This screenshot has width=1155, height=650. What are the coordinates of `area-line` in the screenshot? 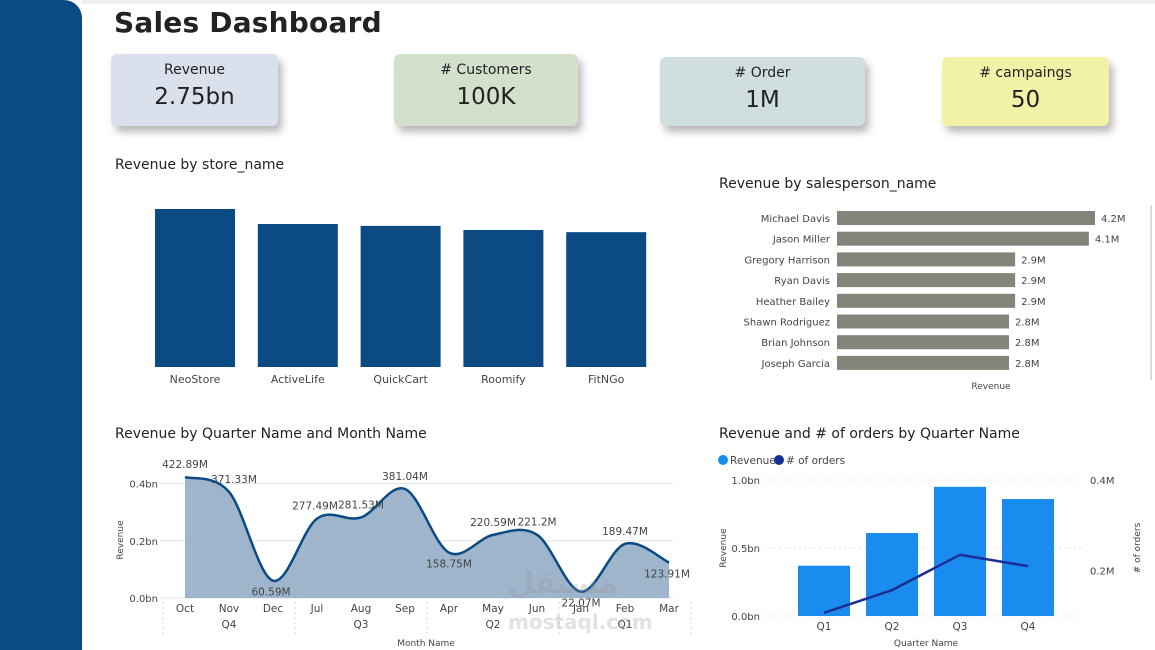 It's located at (427, 534).